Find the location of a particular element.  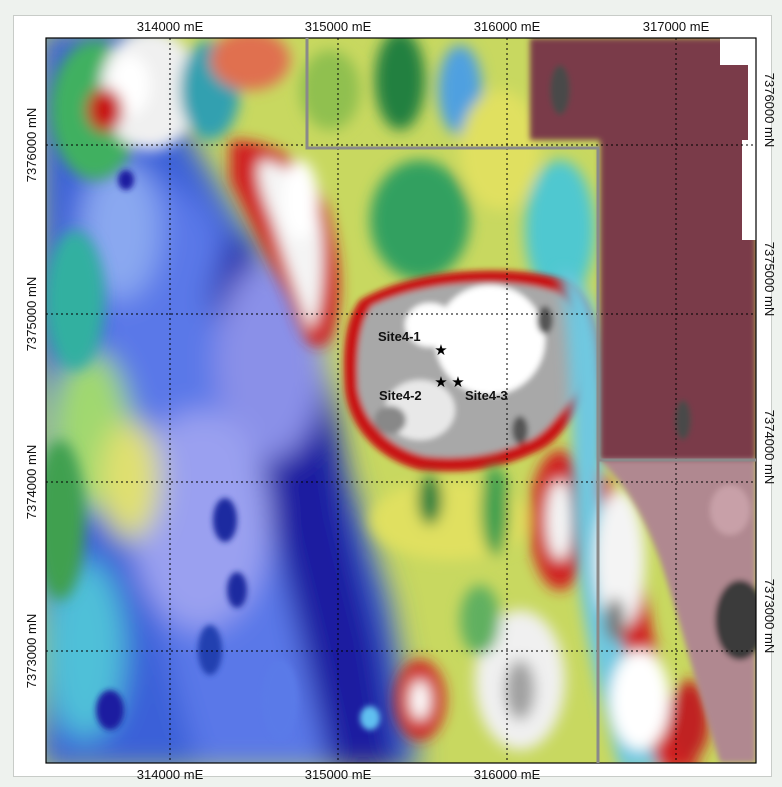

y-axis-right: 7376000 mN 7375000 mN 7374000 mN 7373000 mN is located at coordinates (769, 363).